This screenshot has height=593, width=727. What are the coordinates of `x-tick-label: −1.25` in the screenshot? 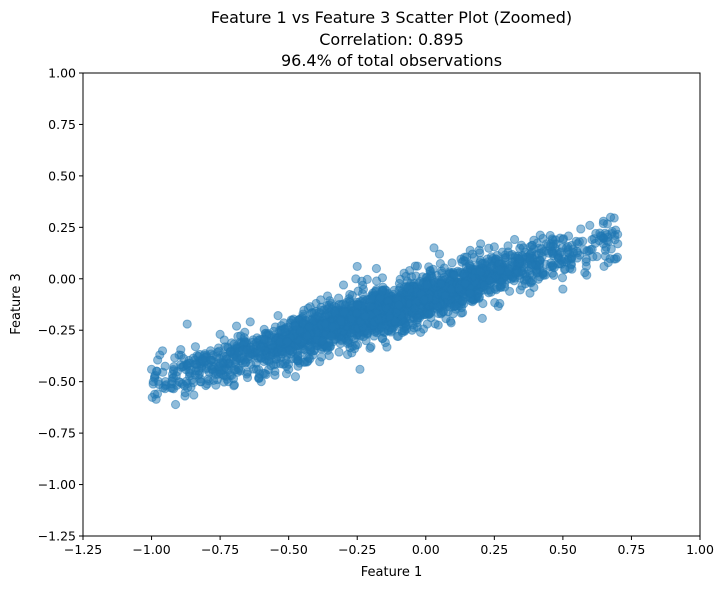 It's located at (83, 549).